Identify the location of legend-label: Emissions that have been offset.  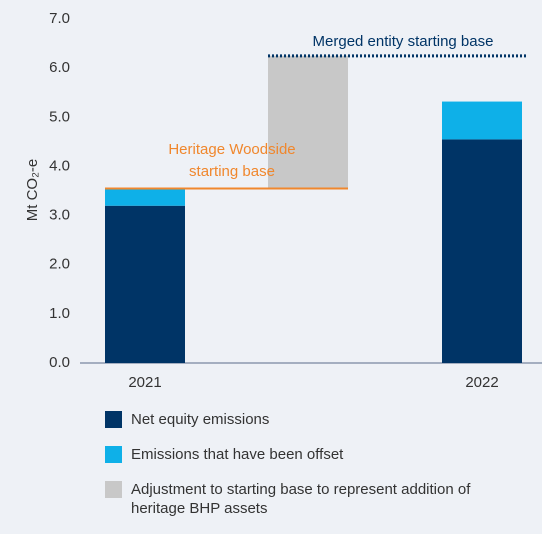
(237, 454).